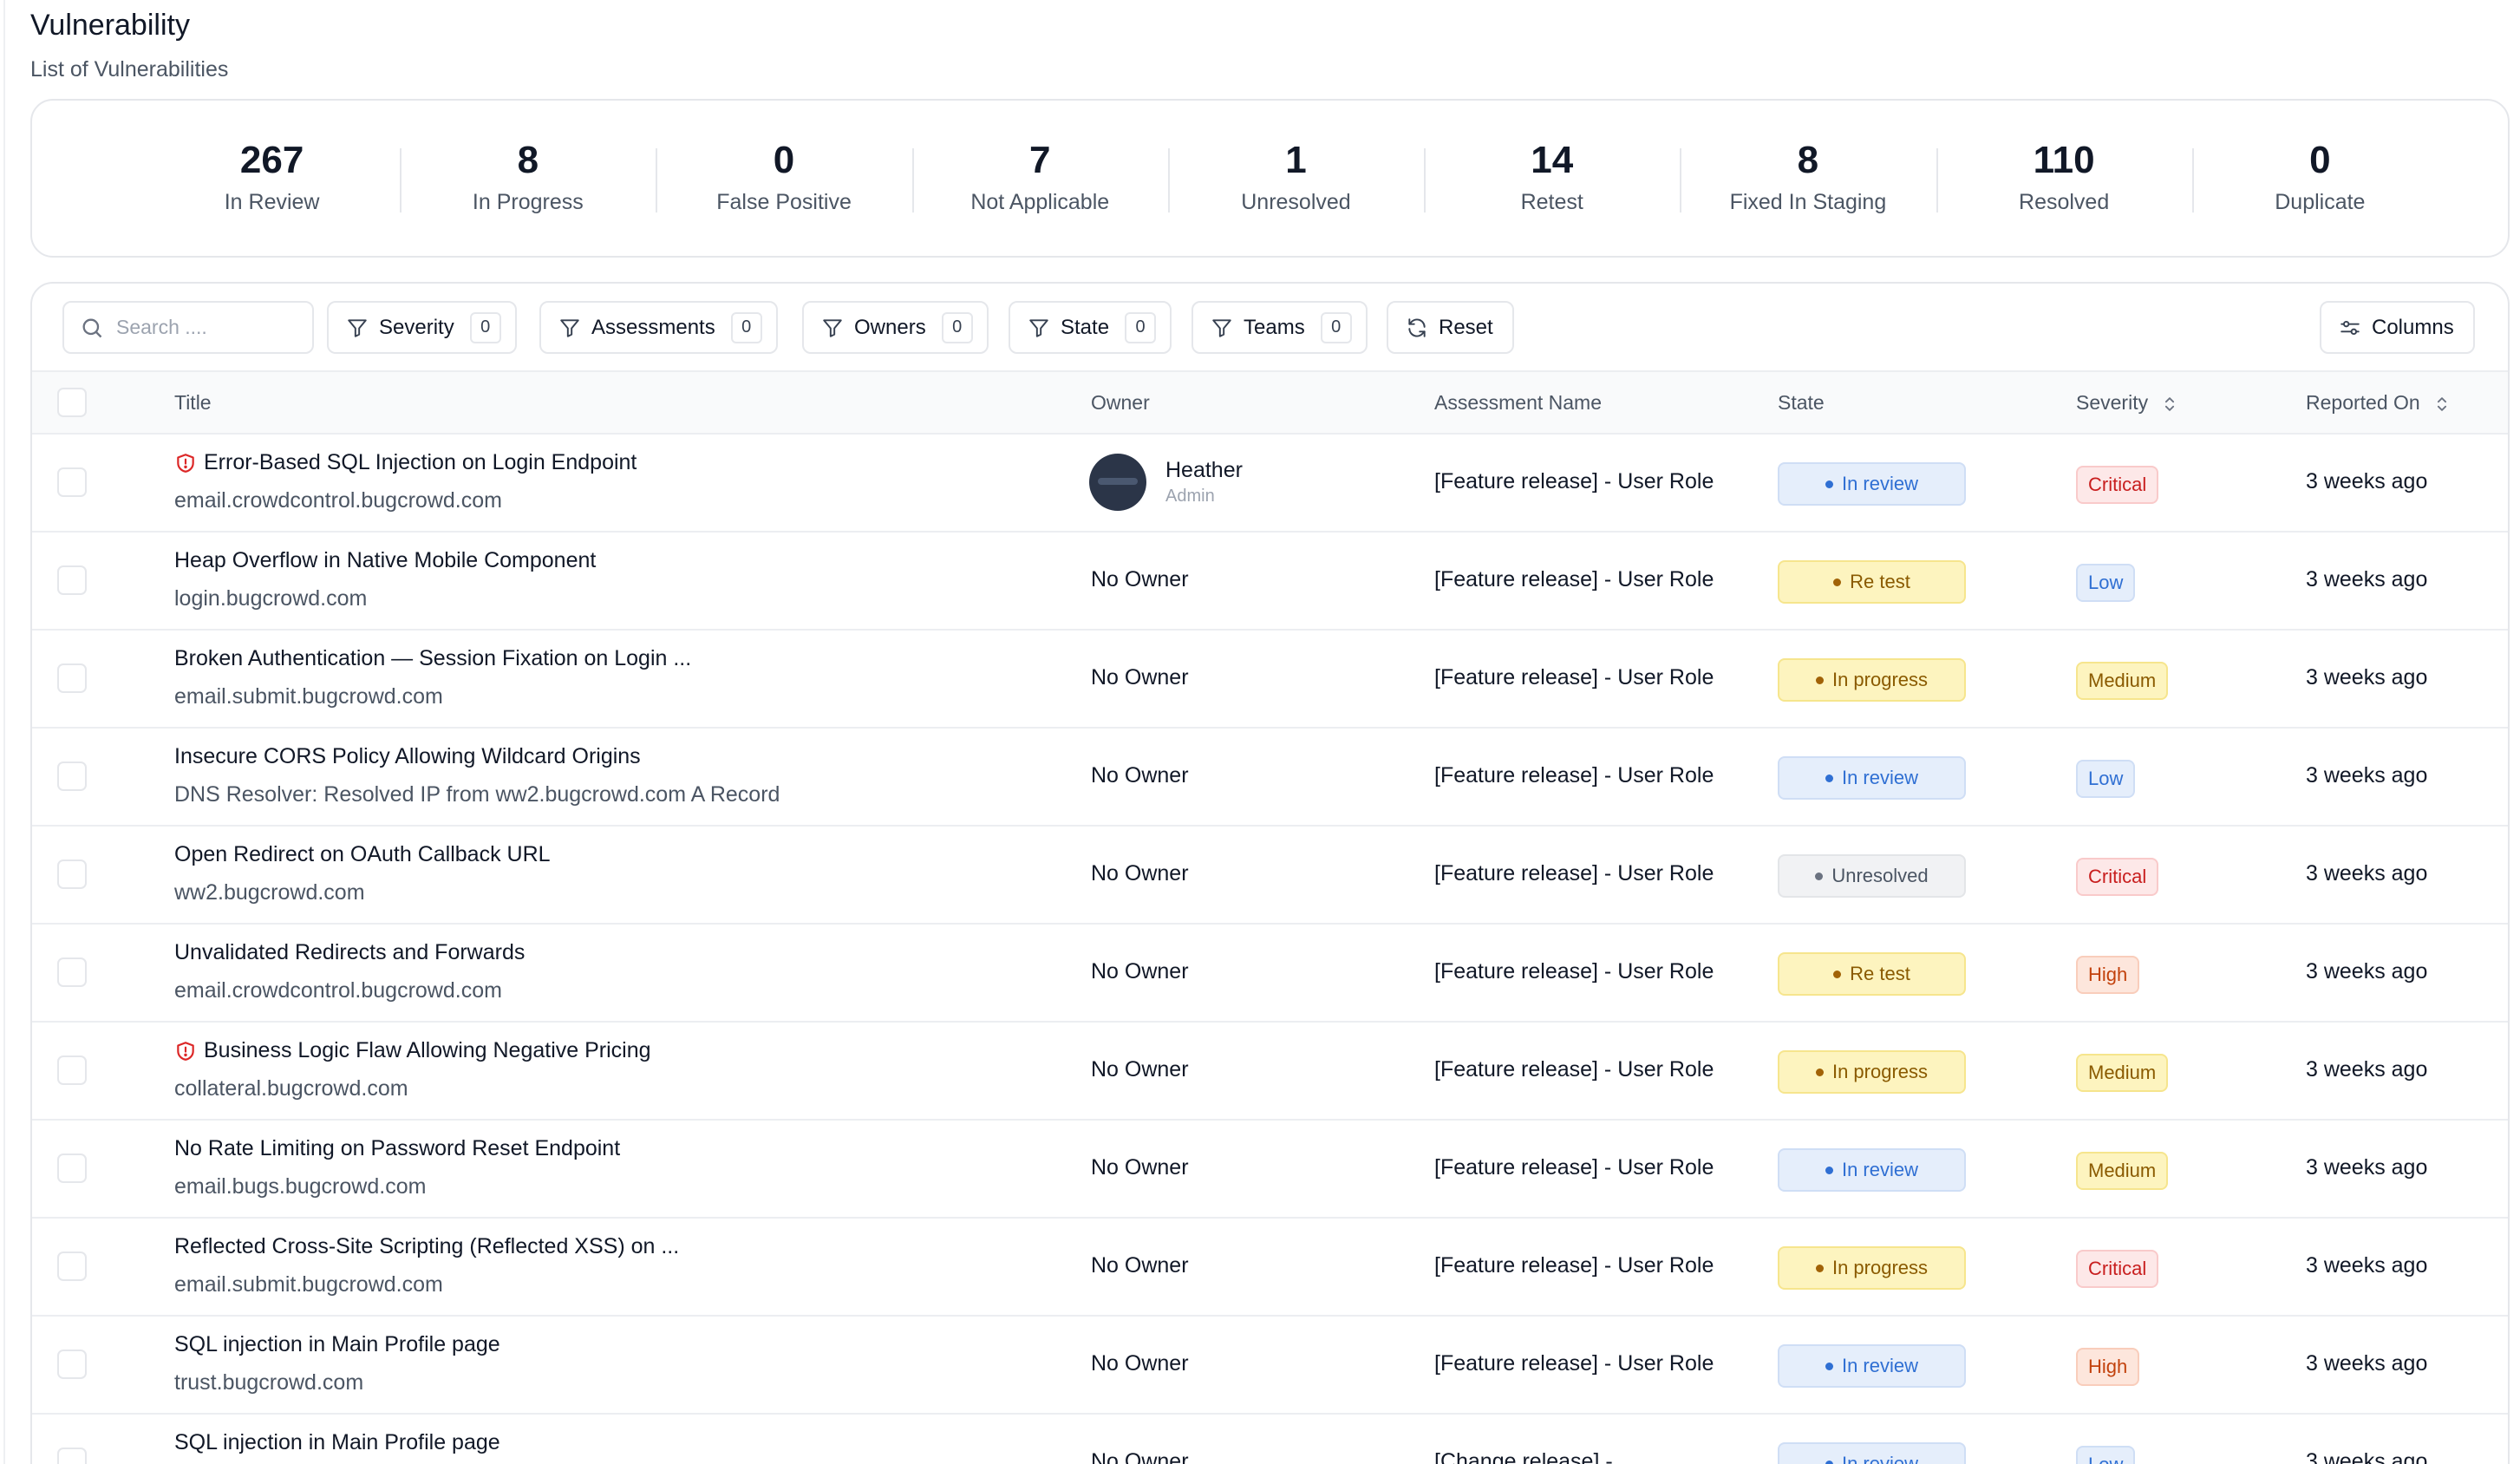 This screenshot has height=1464, width=2520. I want to click on stat-retest: 14 Retest, so click(1552, 180).